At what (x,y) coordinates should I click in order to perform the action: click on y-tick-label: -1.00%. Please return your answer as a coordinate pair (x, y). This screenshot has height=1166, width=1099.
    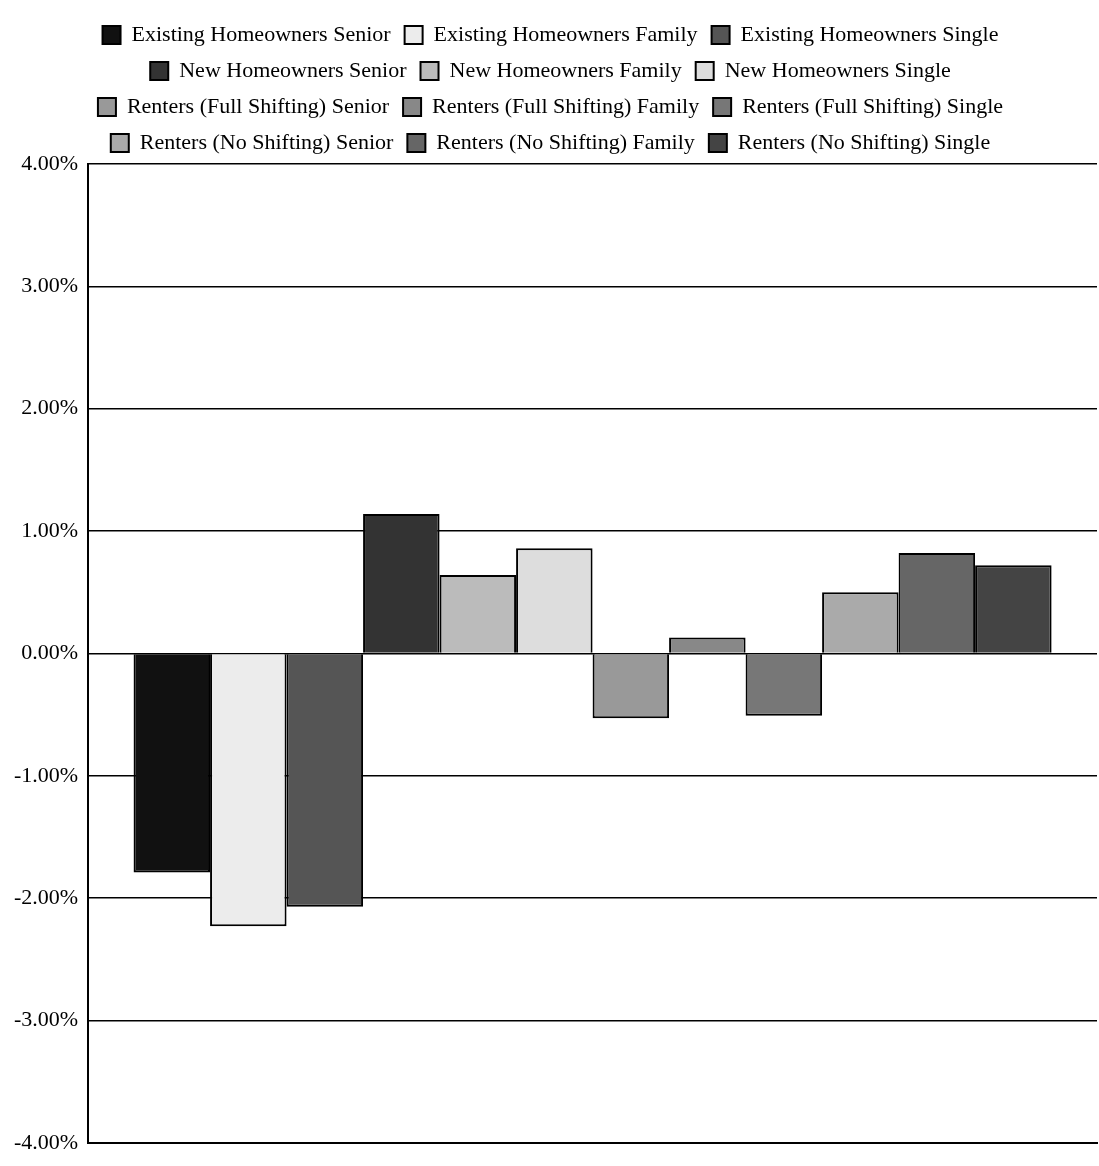
    Looking at the image, I should click on (46, 774).